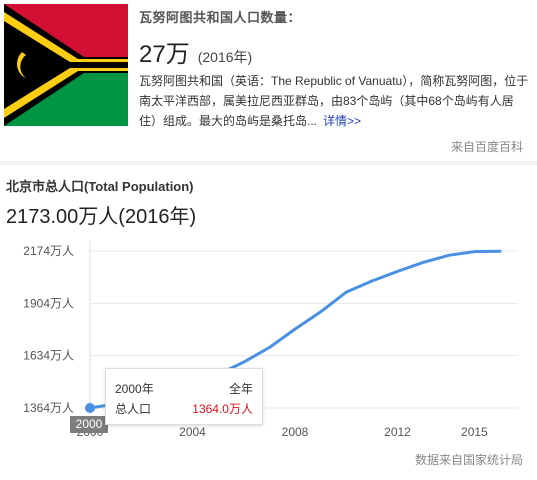  I want to click on vanuatu-population-value: 27万, so click(164, 54).